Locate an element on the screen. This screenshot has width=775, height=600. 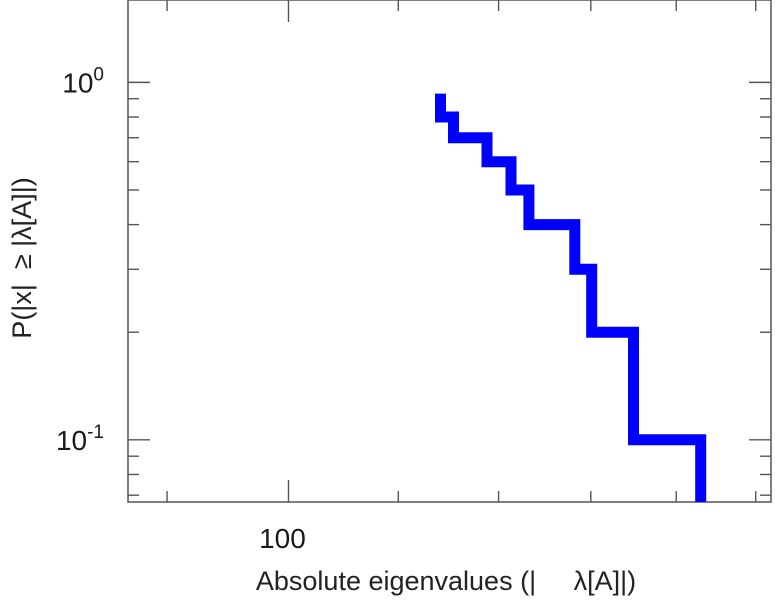
y-tick-label: 10⁰ is located at coordinates (83, 81).